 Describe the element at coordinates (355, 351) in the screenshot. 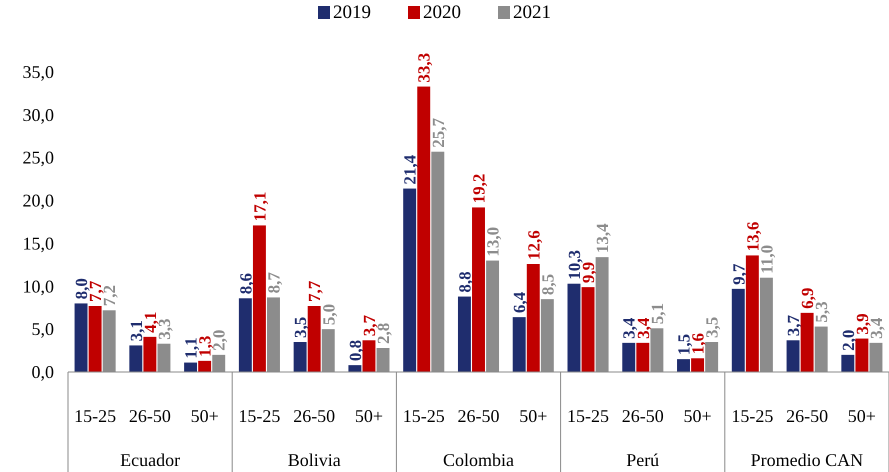

I see `data-label: 0,8` at that location.